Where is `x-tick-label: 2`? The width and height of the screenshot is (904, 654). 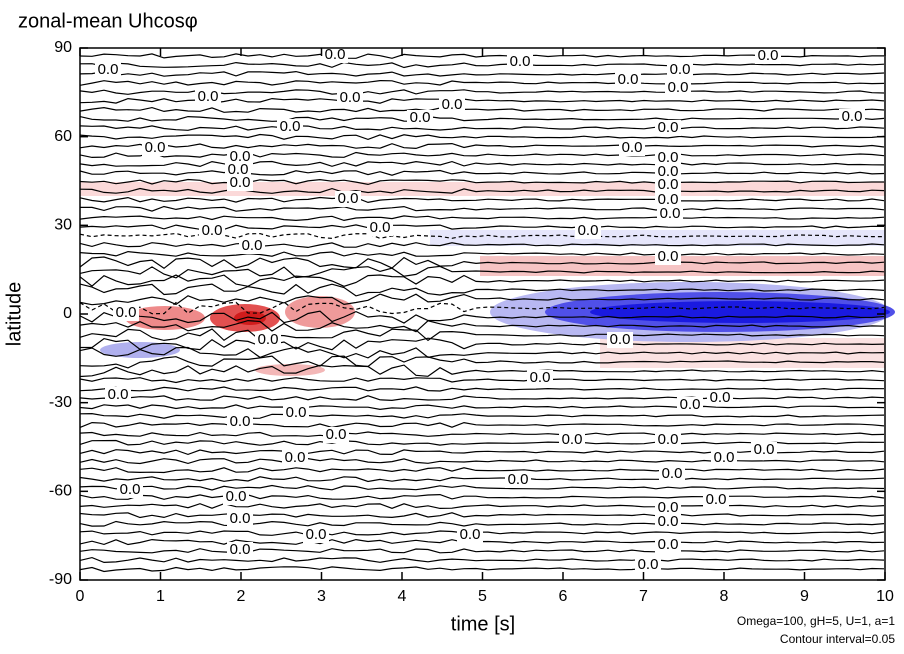
x-tick-label: 2 is located at coordinates (241, 596).